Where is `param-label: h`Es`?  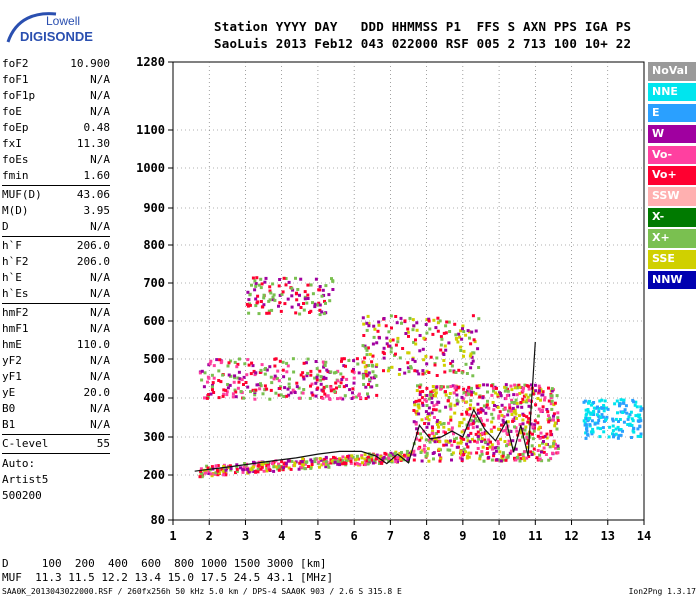
param-label: h`Es is located at coordinates (15, 293).